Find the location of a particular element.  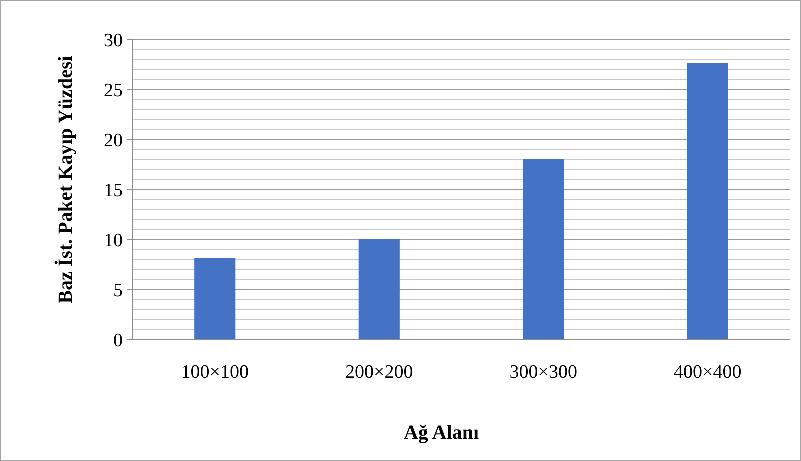

y-tick-label: 5 is located at coordinates (118, 291).